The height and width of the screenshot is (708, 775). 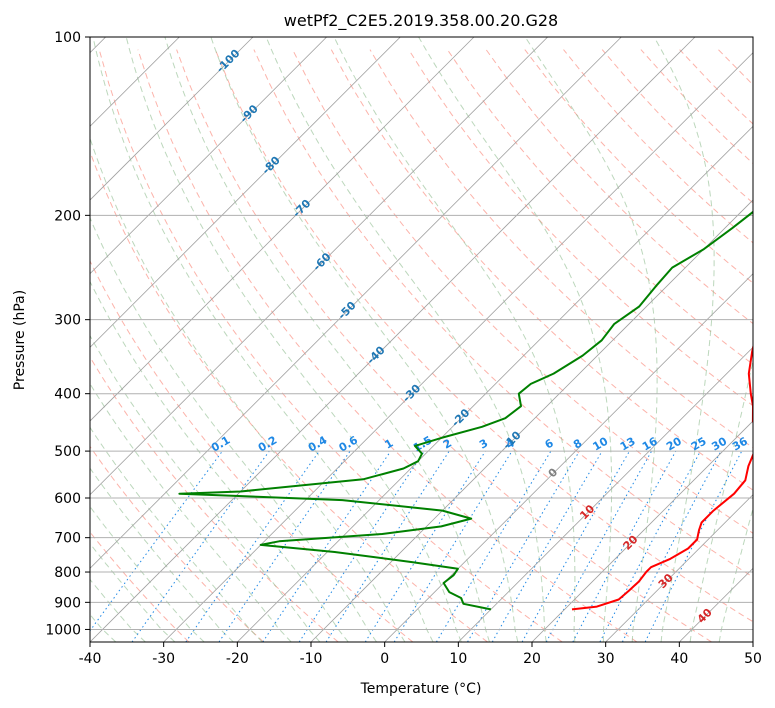 What do you see at coordinates (67, 334) in the screenshot?
I see `y-axis: 100 200 300 400 500 600 700 800 900 1000` at bounding box center [67, 334].